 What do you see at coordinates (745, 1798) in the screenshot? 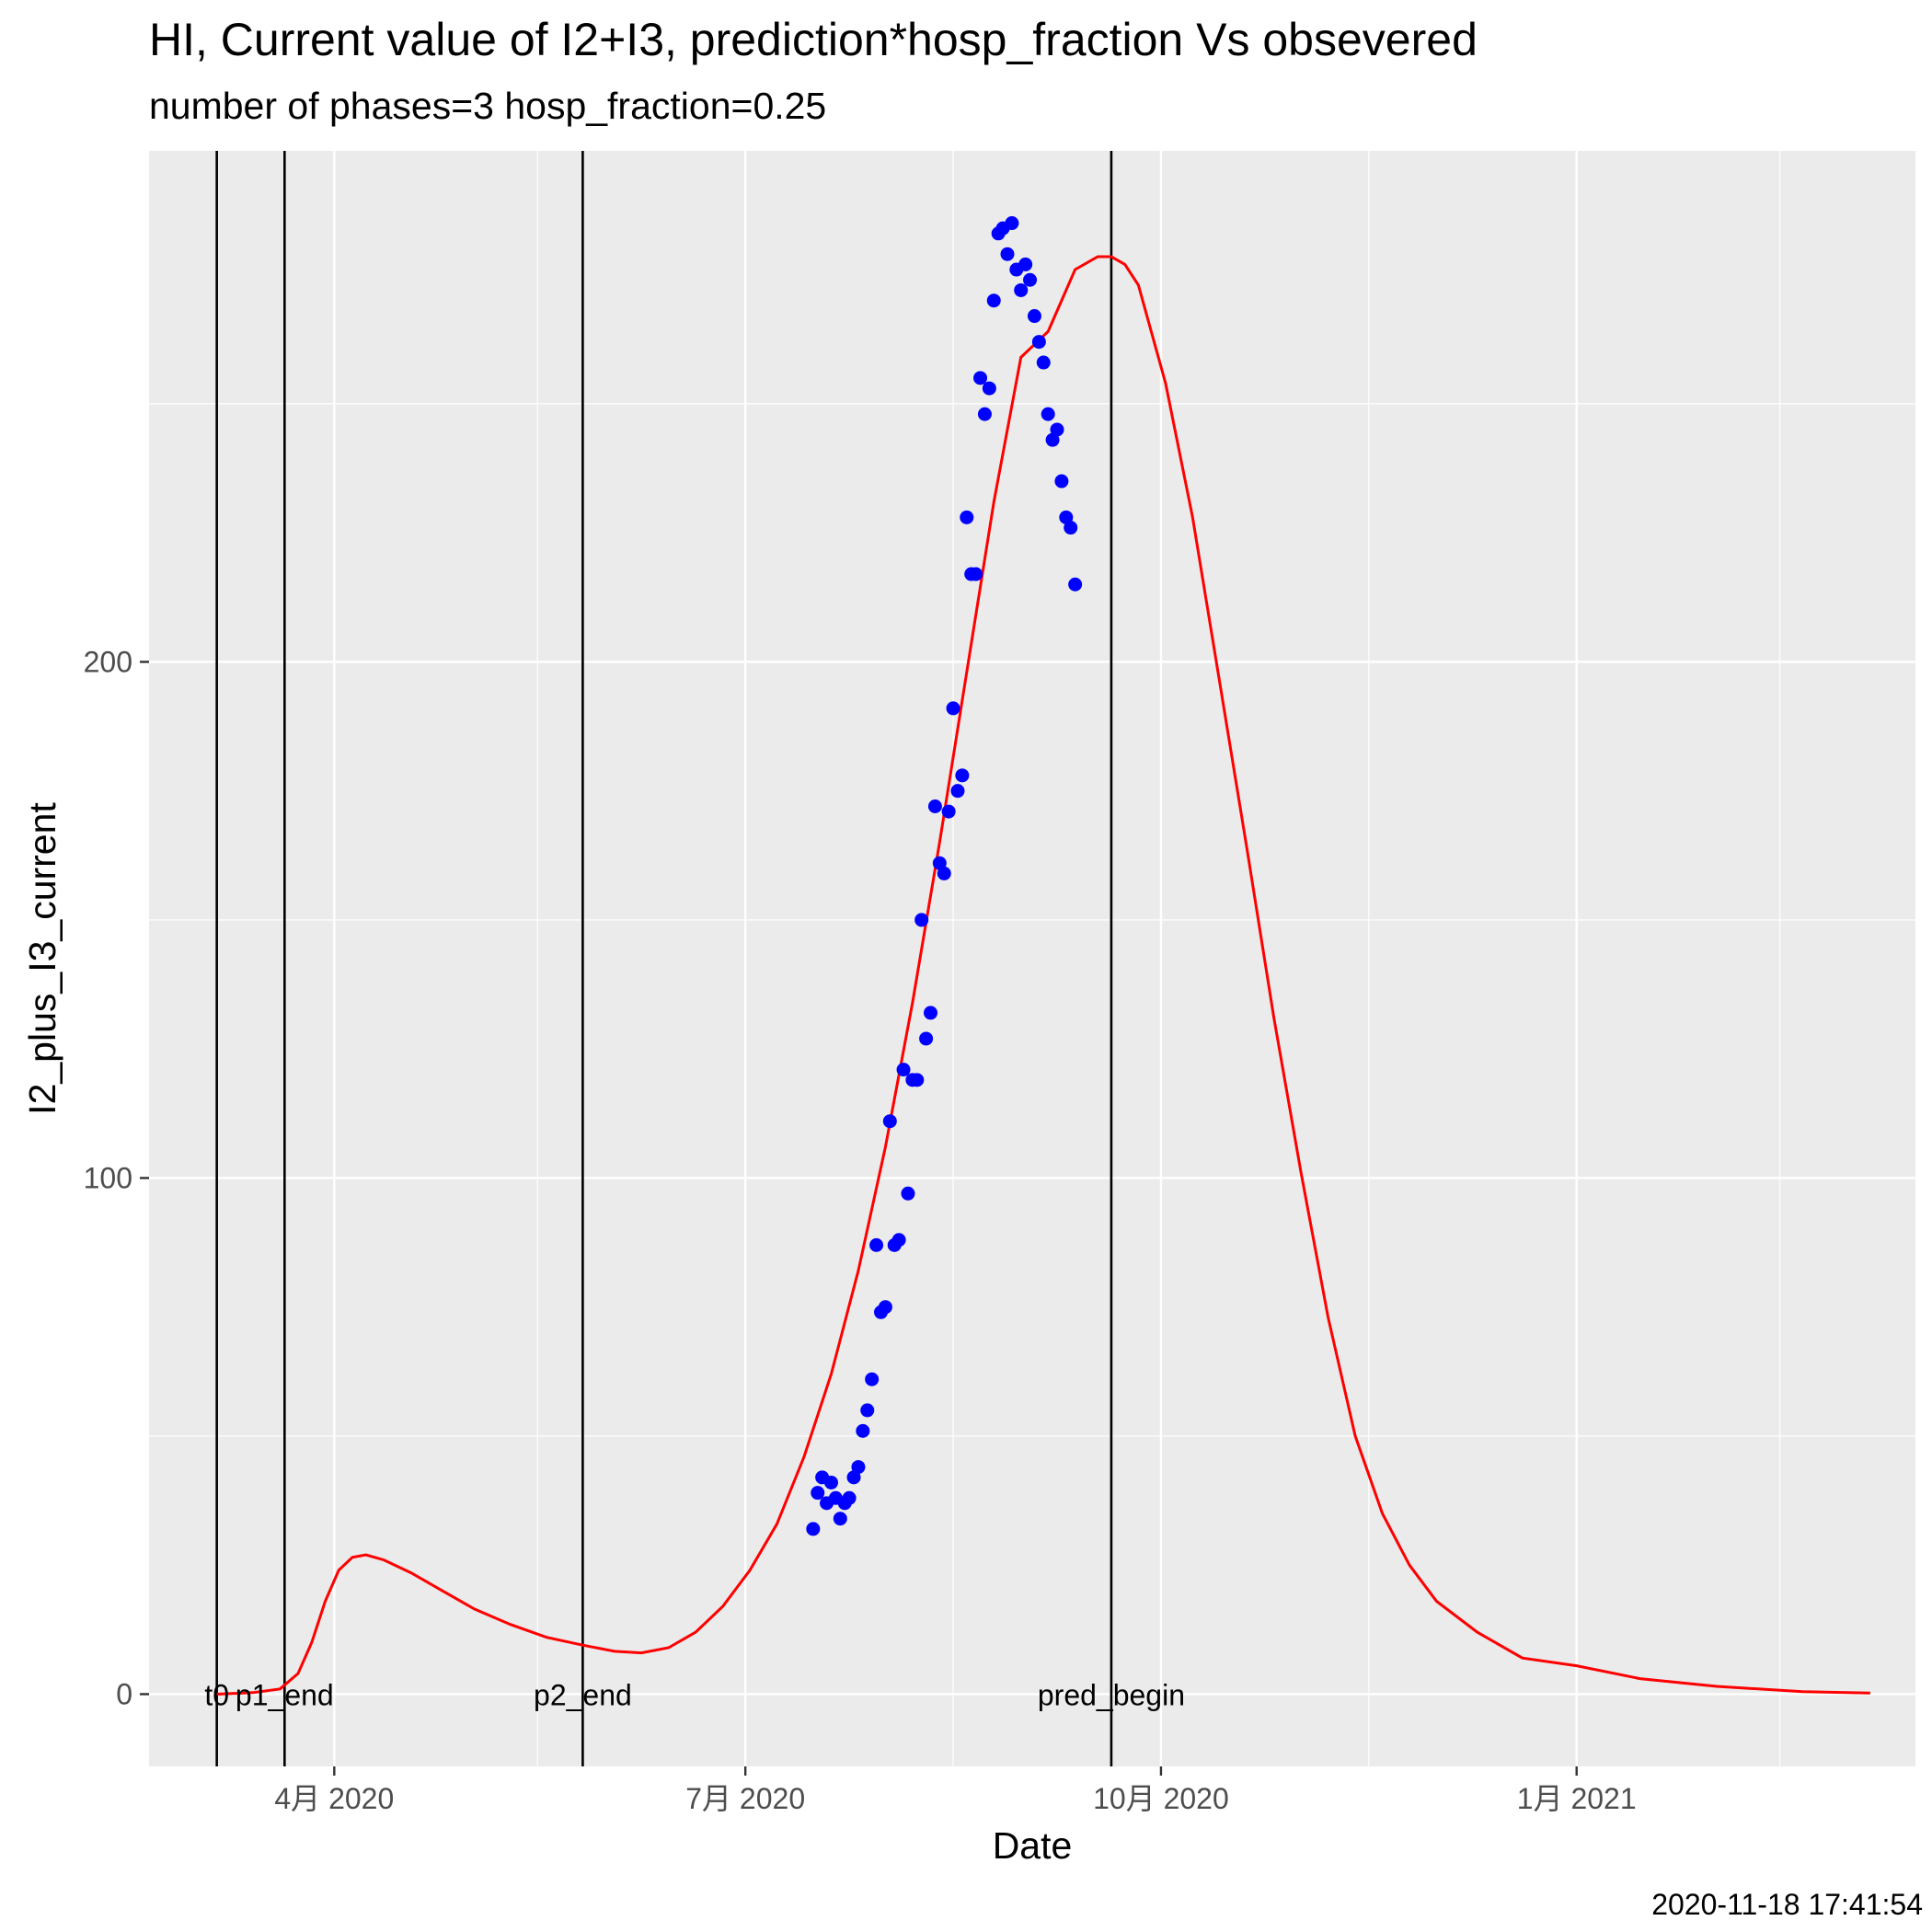
I see `x-tick-label: 7月 2020` at bounding box center [745, 1798].